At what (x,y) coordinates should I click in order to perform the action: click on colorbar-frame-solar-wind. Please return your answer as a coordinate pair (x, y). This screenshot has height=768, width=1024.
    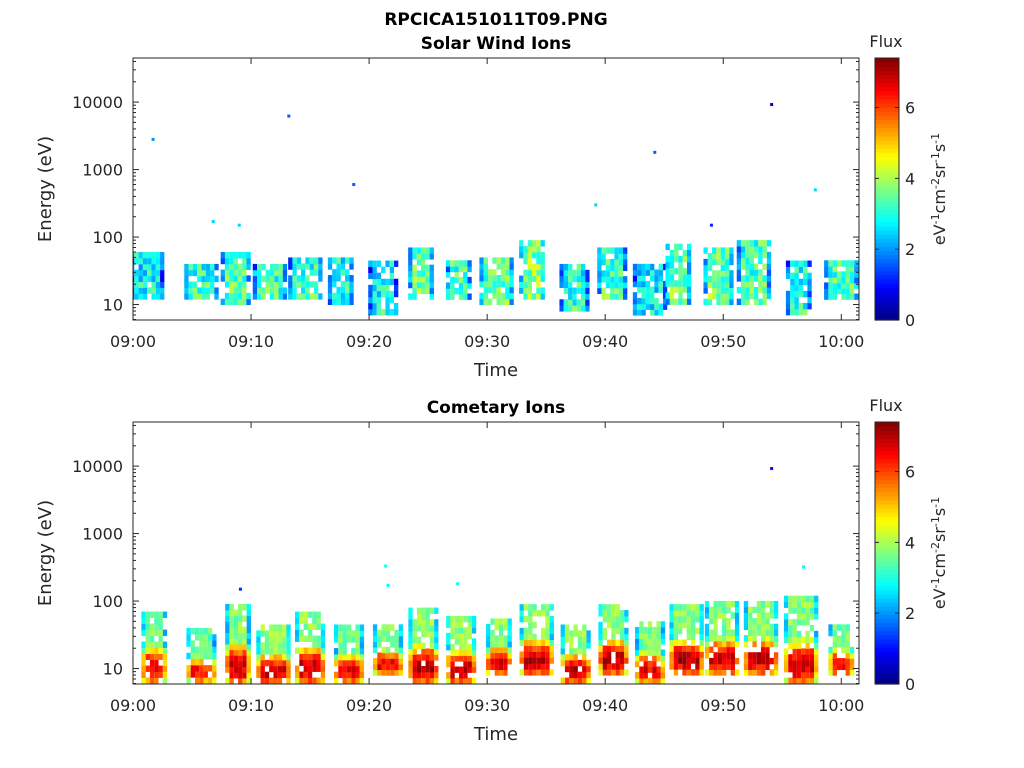
    Looking at the image, I should click on (887, 189).